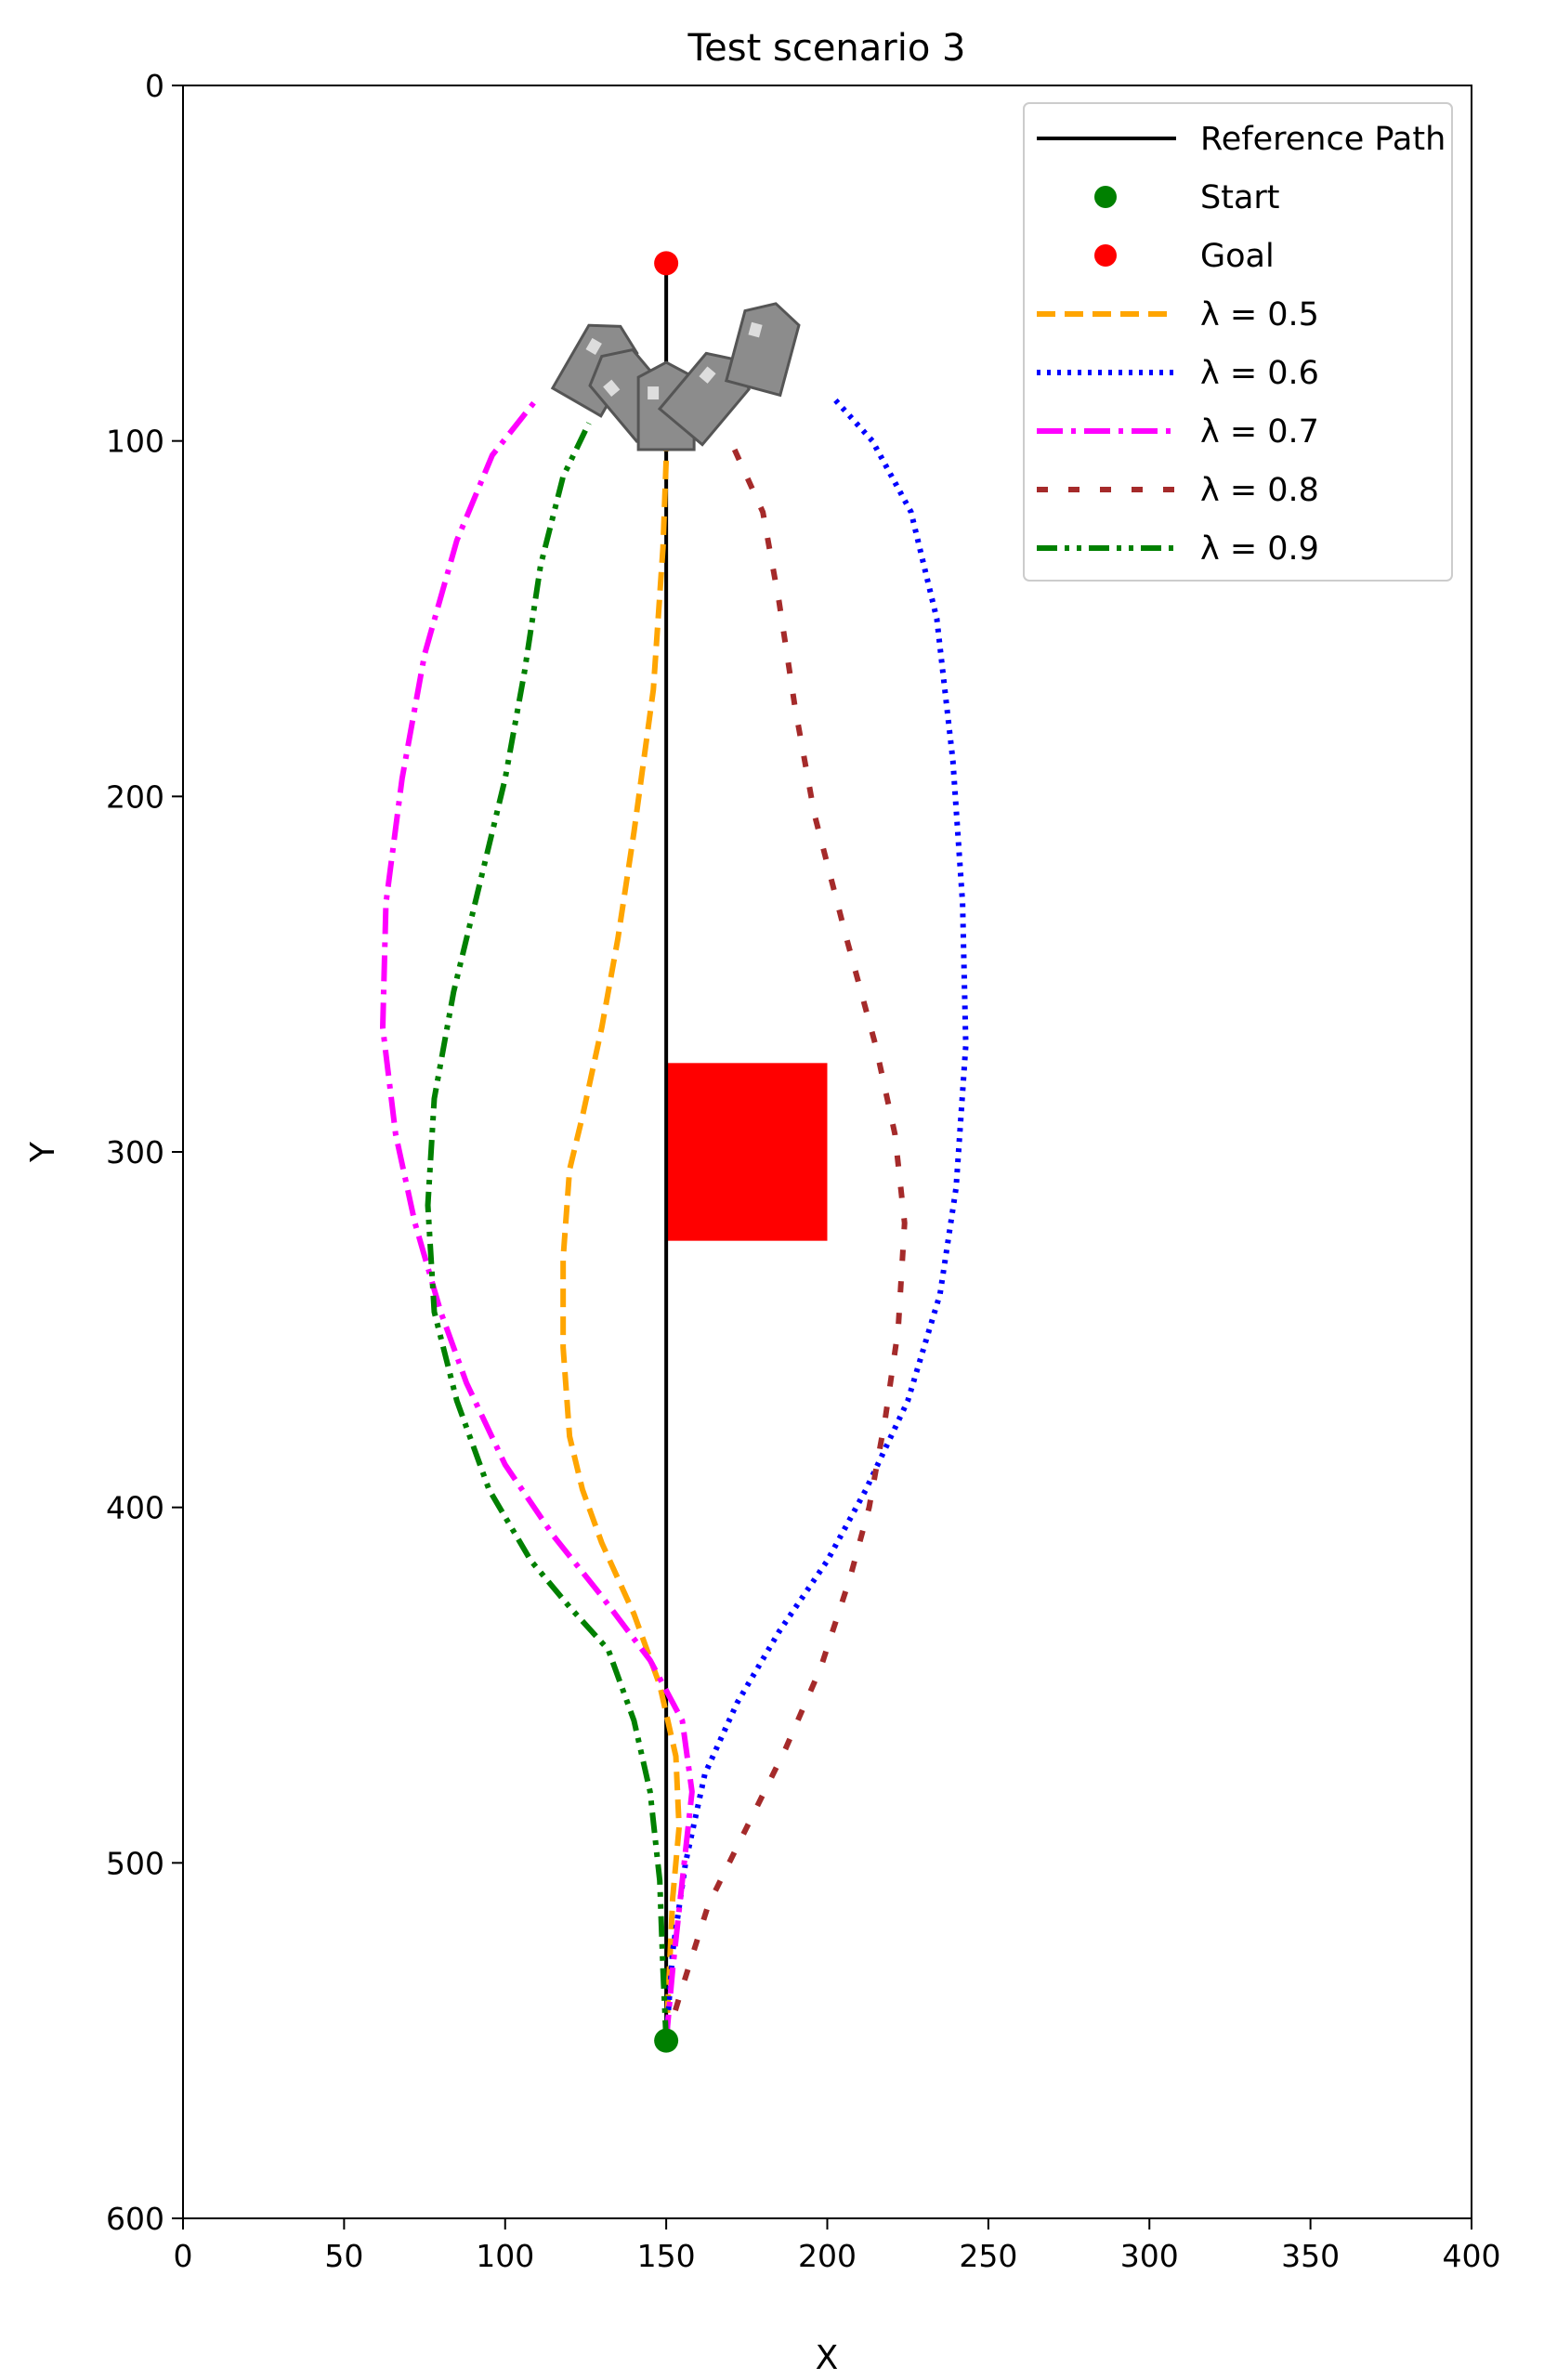 The height and width of the screenshot is (2380, 1544). I want to click on legend-label-1: Reference Path, so click(1323, 139).